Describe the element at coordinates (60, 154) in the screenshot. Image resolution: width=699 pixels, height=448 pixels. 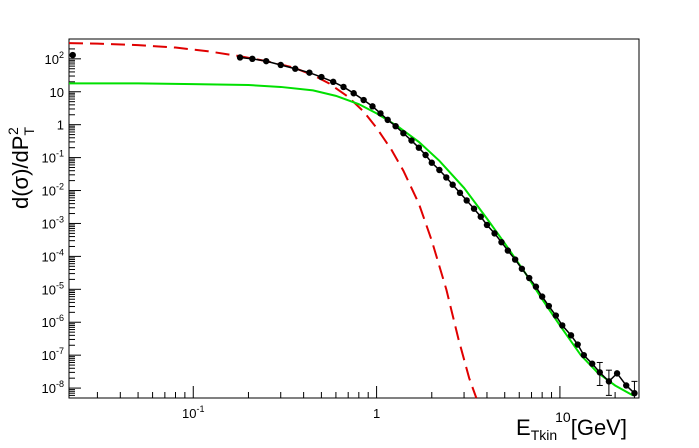
I see `y-tick-label-exponent: -1` at that location.